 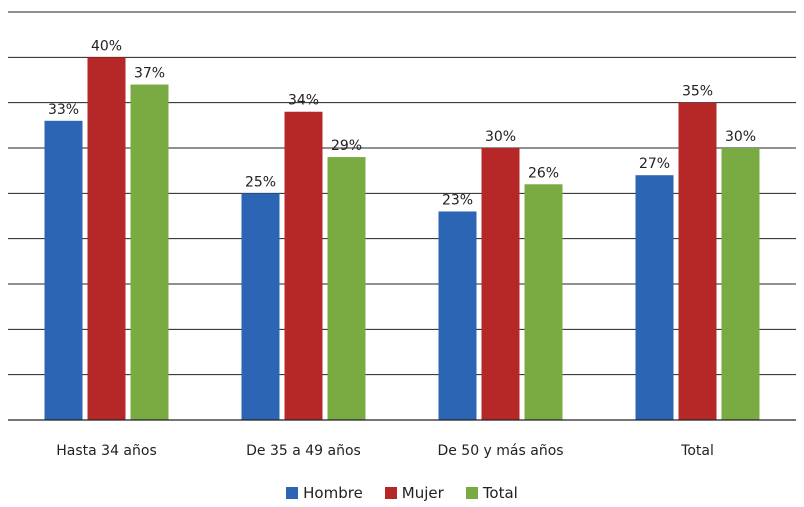 What do you see at coordinates (106, 46) in the screenshot?
I see `data-label: 40%` at bounding box center [106, 46].